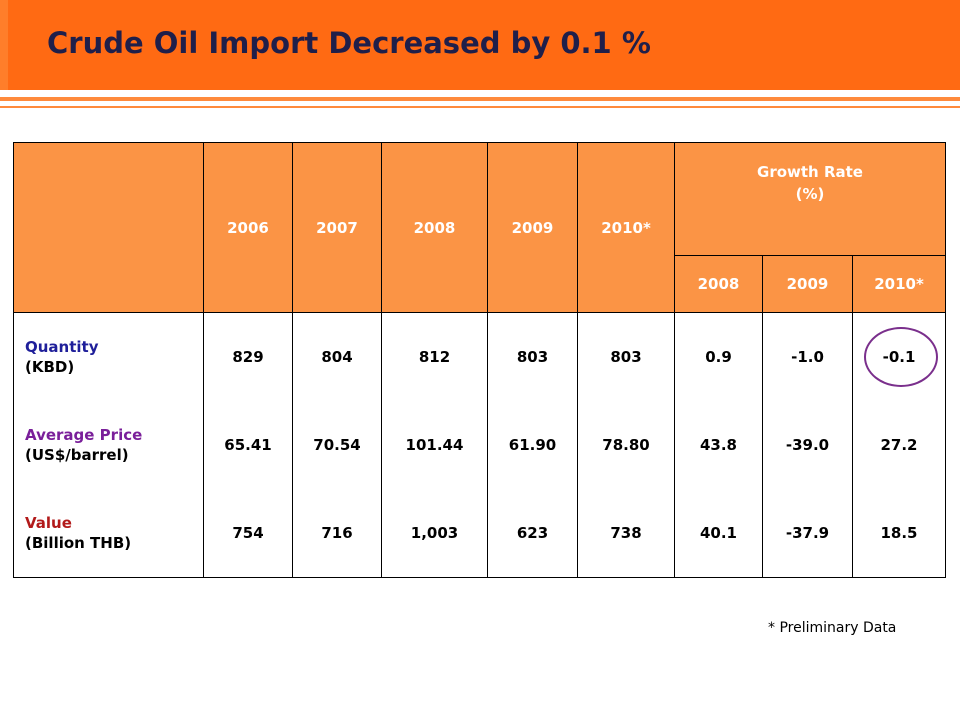 The width and height of the screenshot is (960, 720). I want to click on table-cell: 812, so click(434, 356).